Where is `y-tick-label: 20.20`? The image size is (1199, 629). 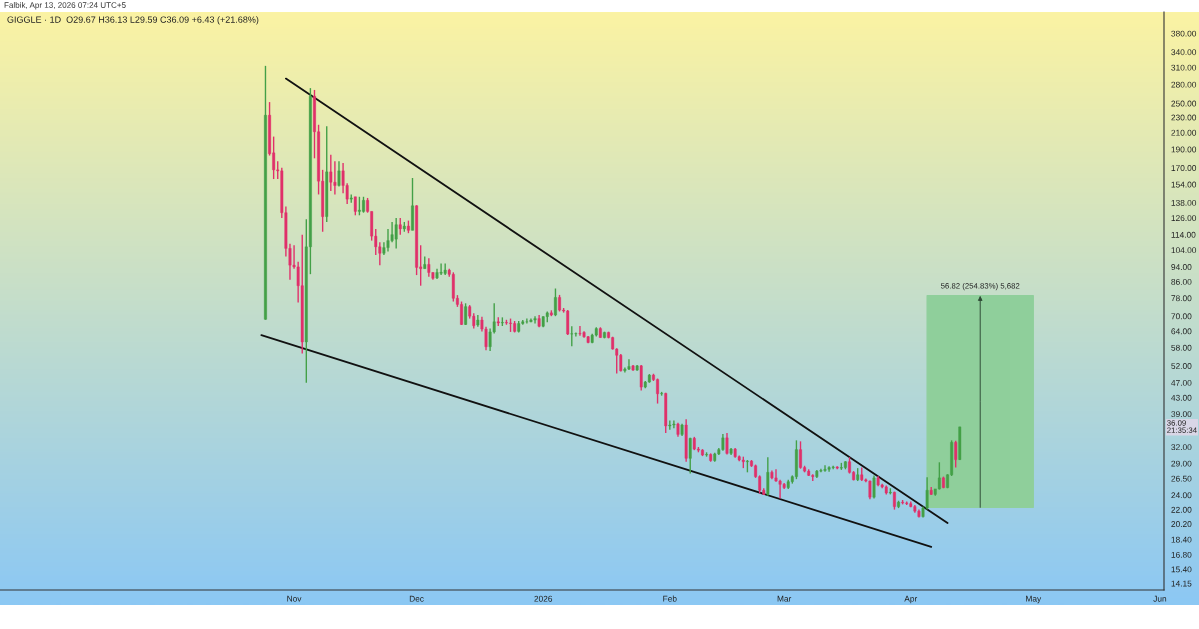 y-tick-label: 20.20 is located at coordinates (1181, 524).